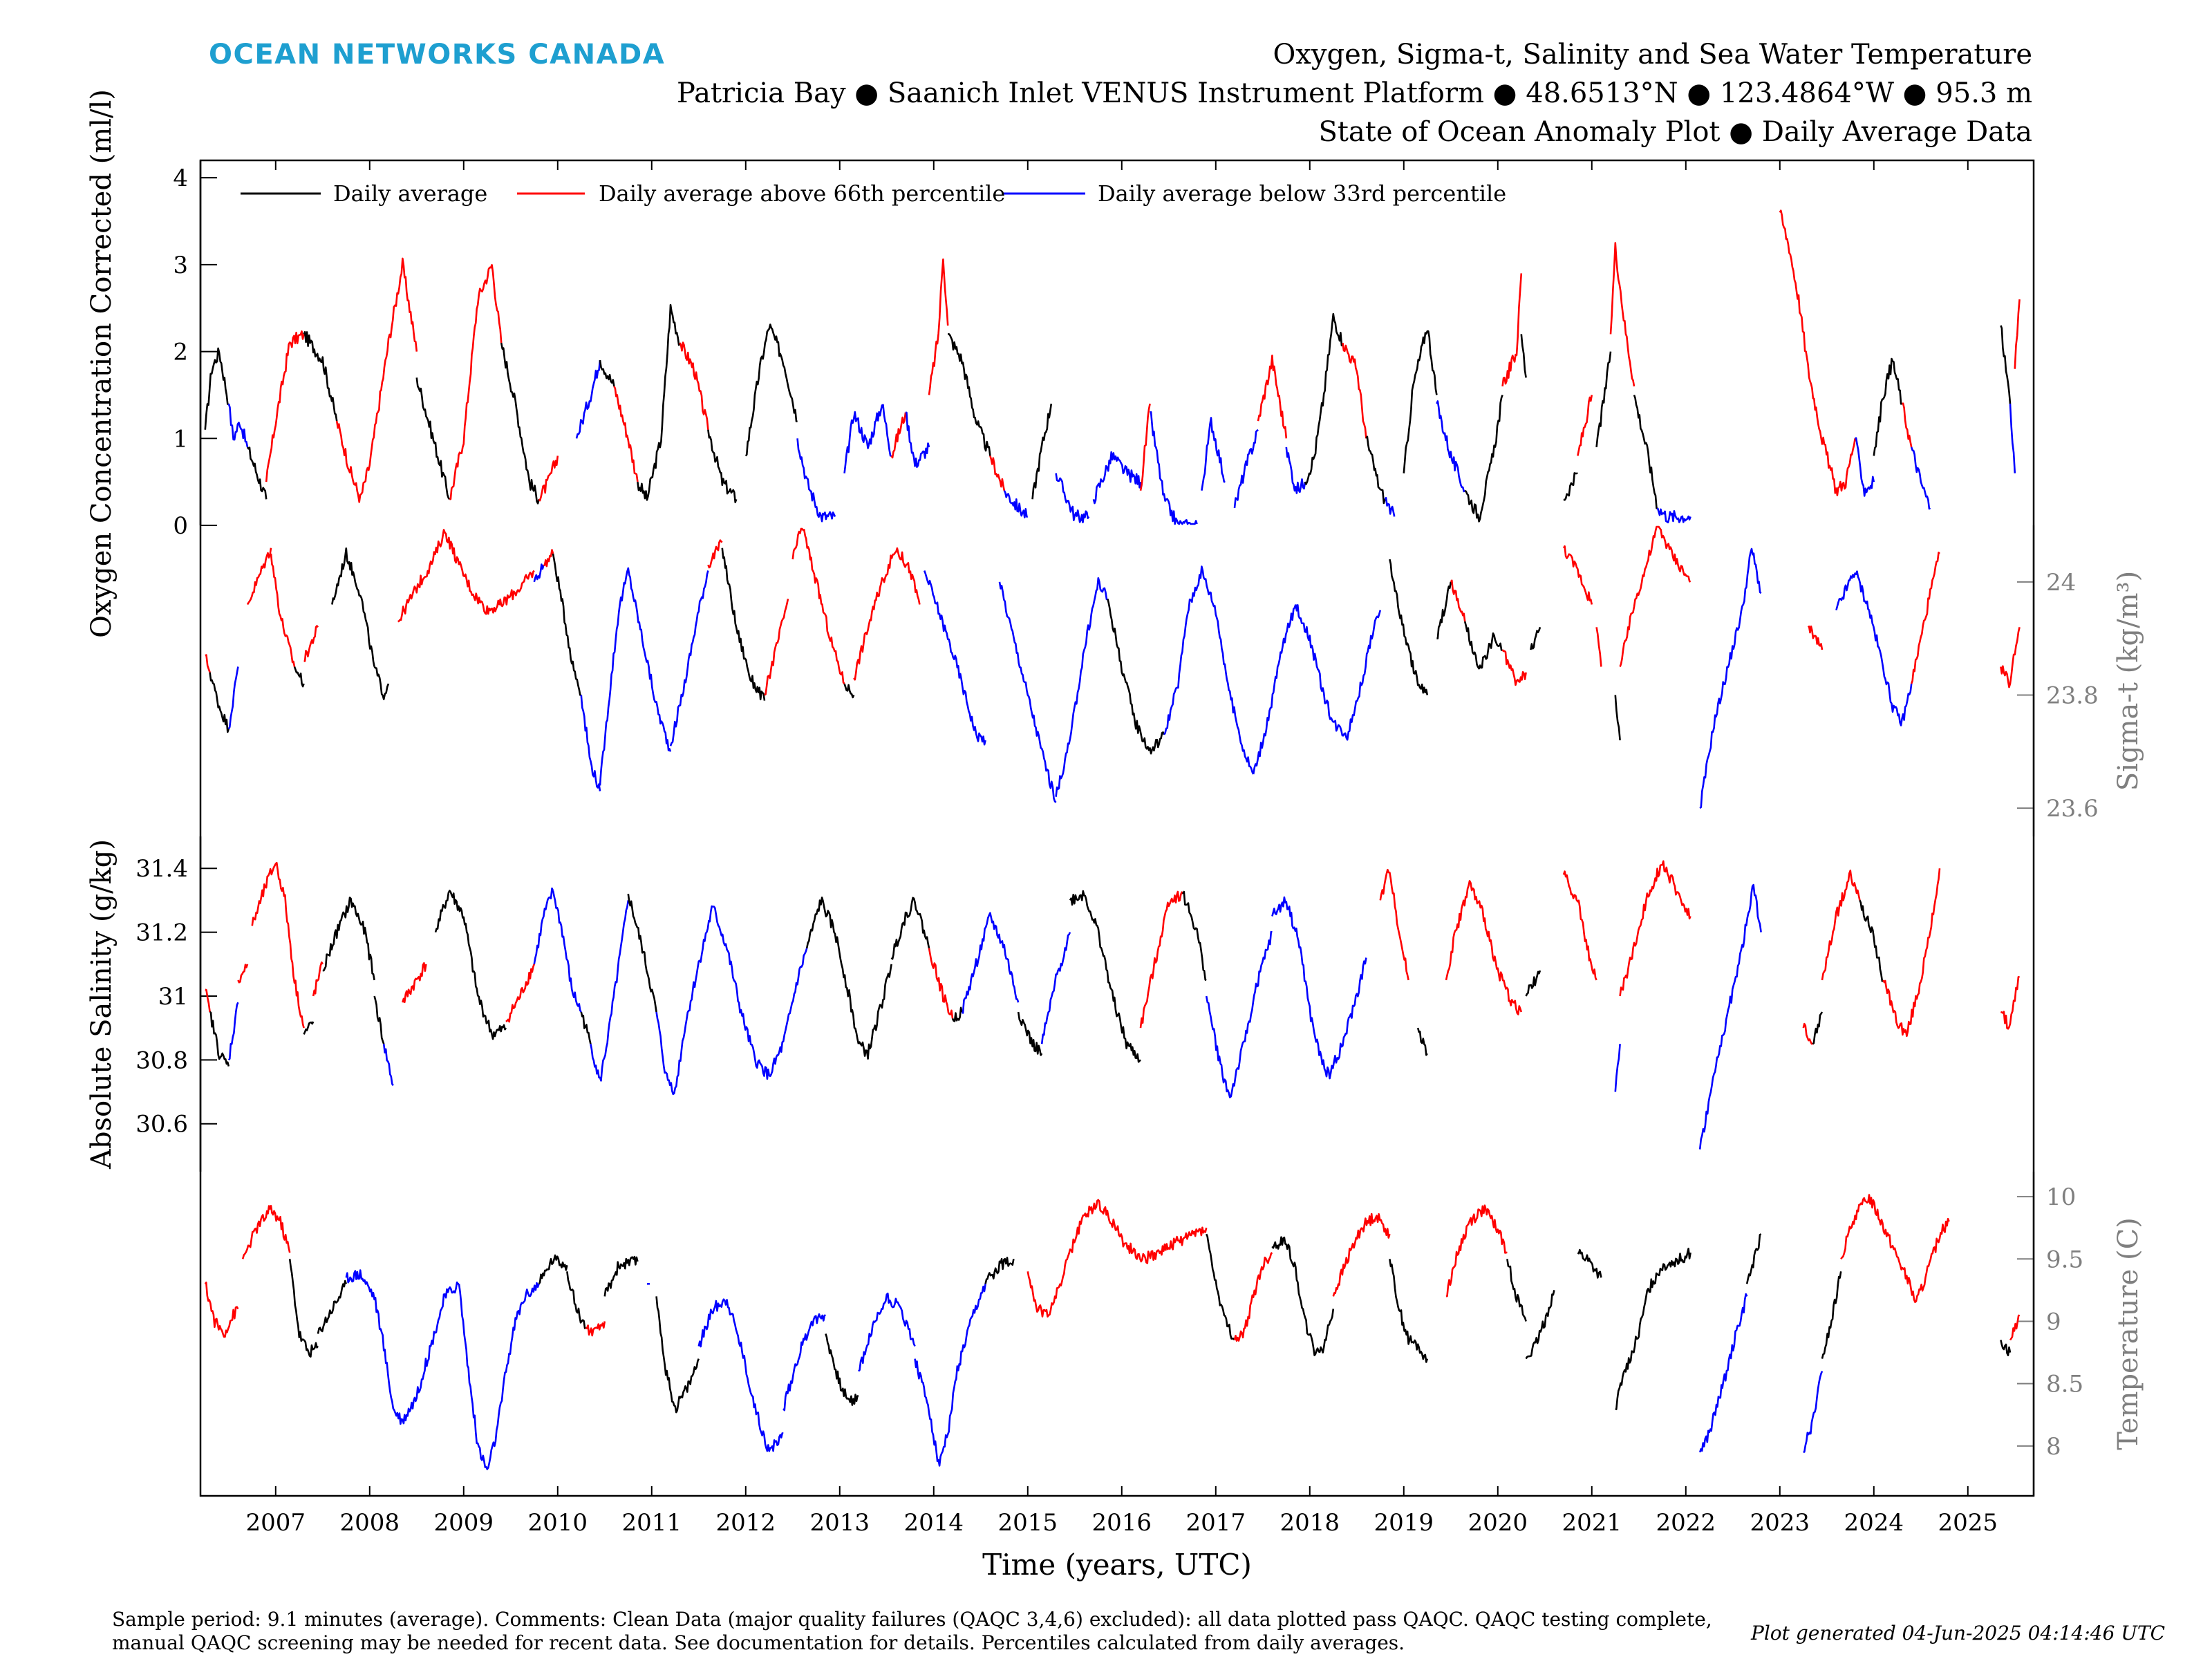 Image resolution: width=2212 pixels, height=1659 pixels. What do you see at coordinates (934, 1523) in the screenshot?
I see `x-tick-label: 2014` at bounding box center [934, 1523].